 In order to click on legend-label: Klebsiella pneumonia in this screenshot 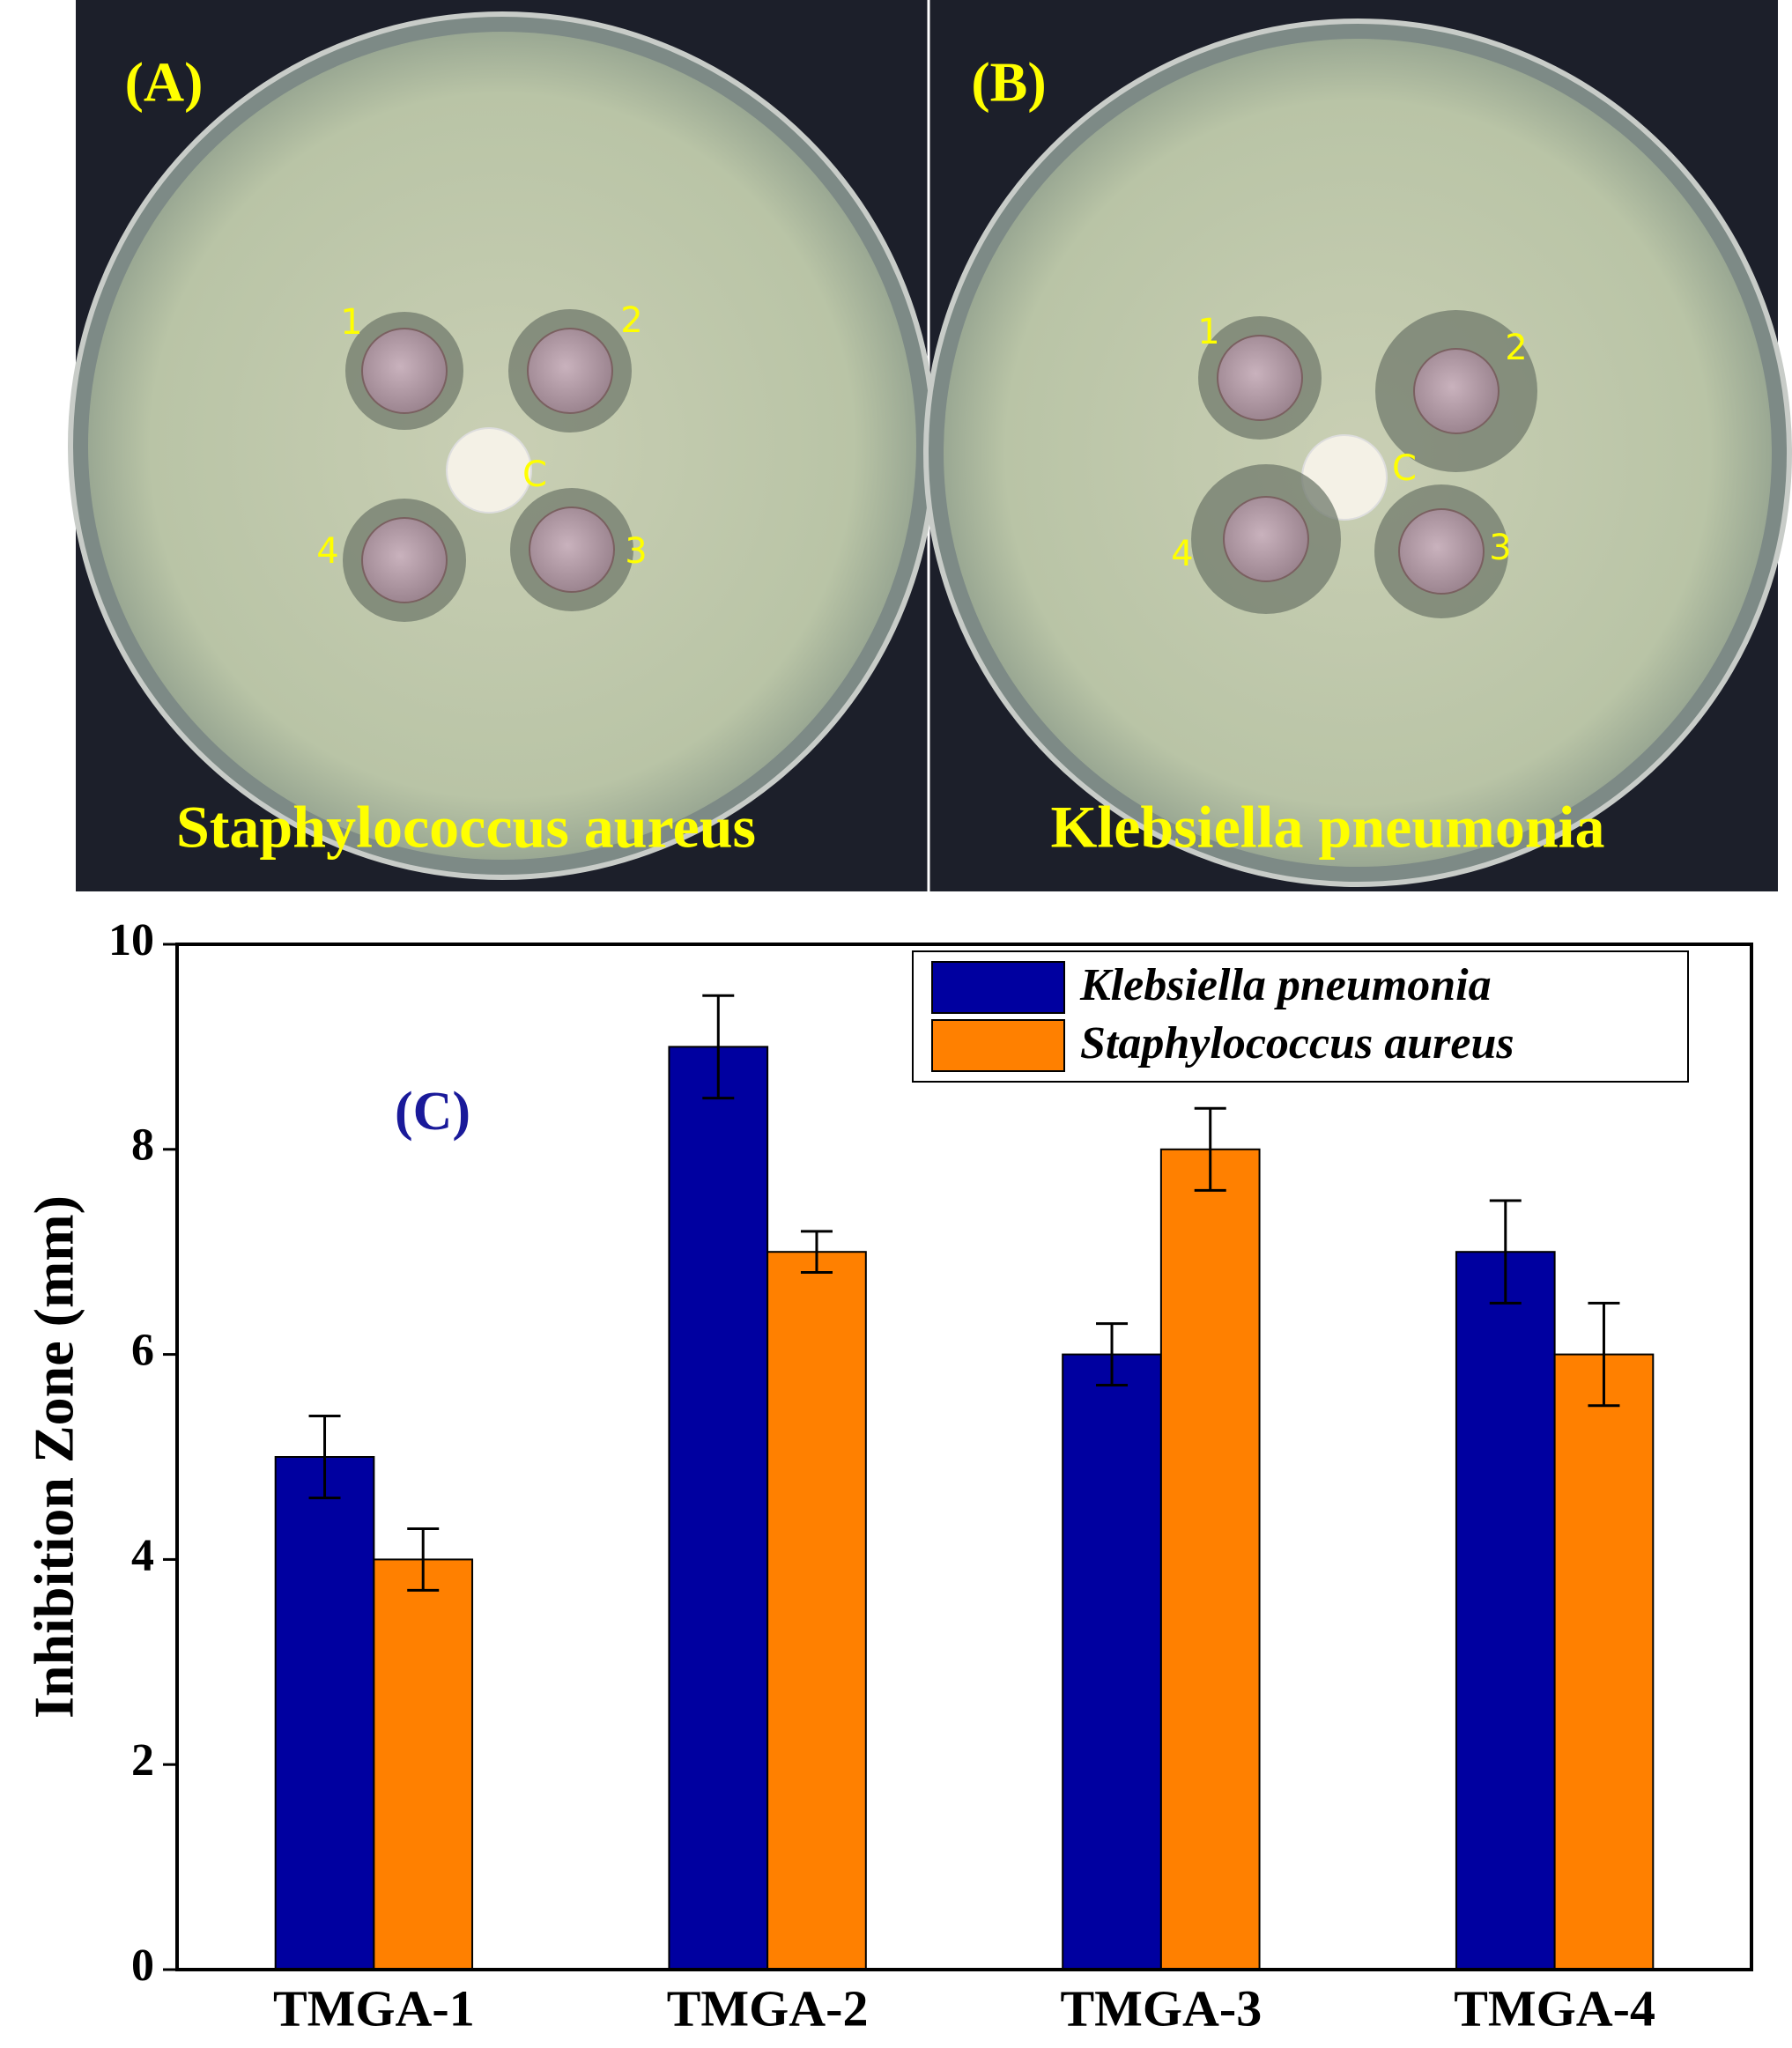, I will do `click(1285, 985)`.